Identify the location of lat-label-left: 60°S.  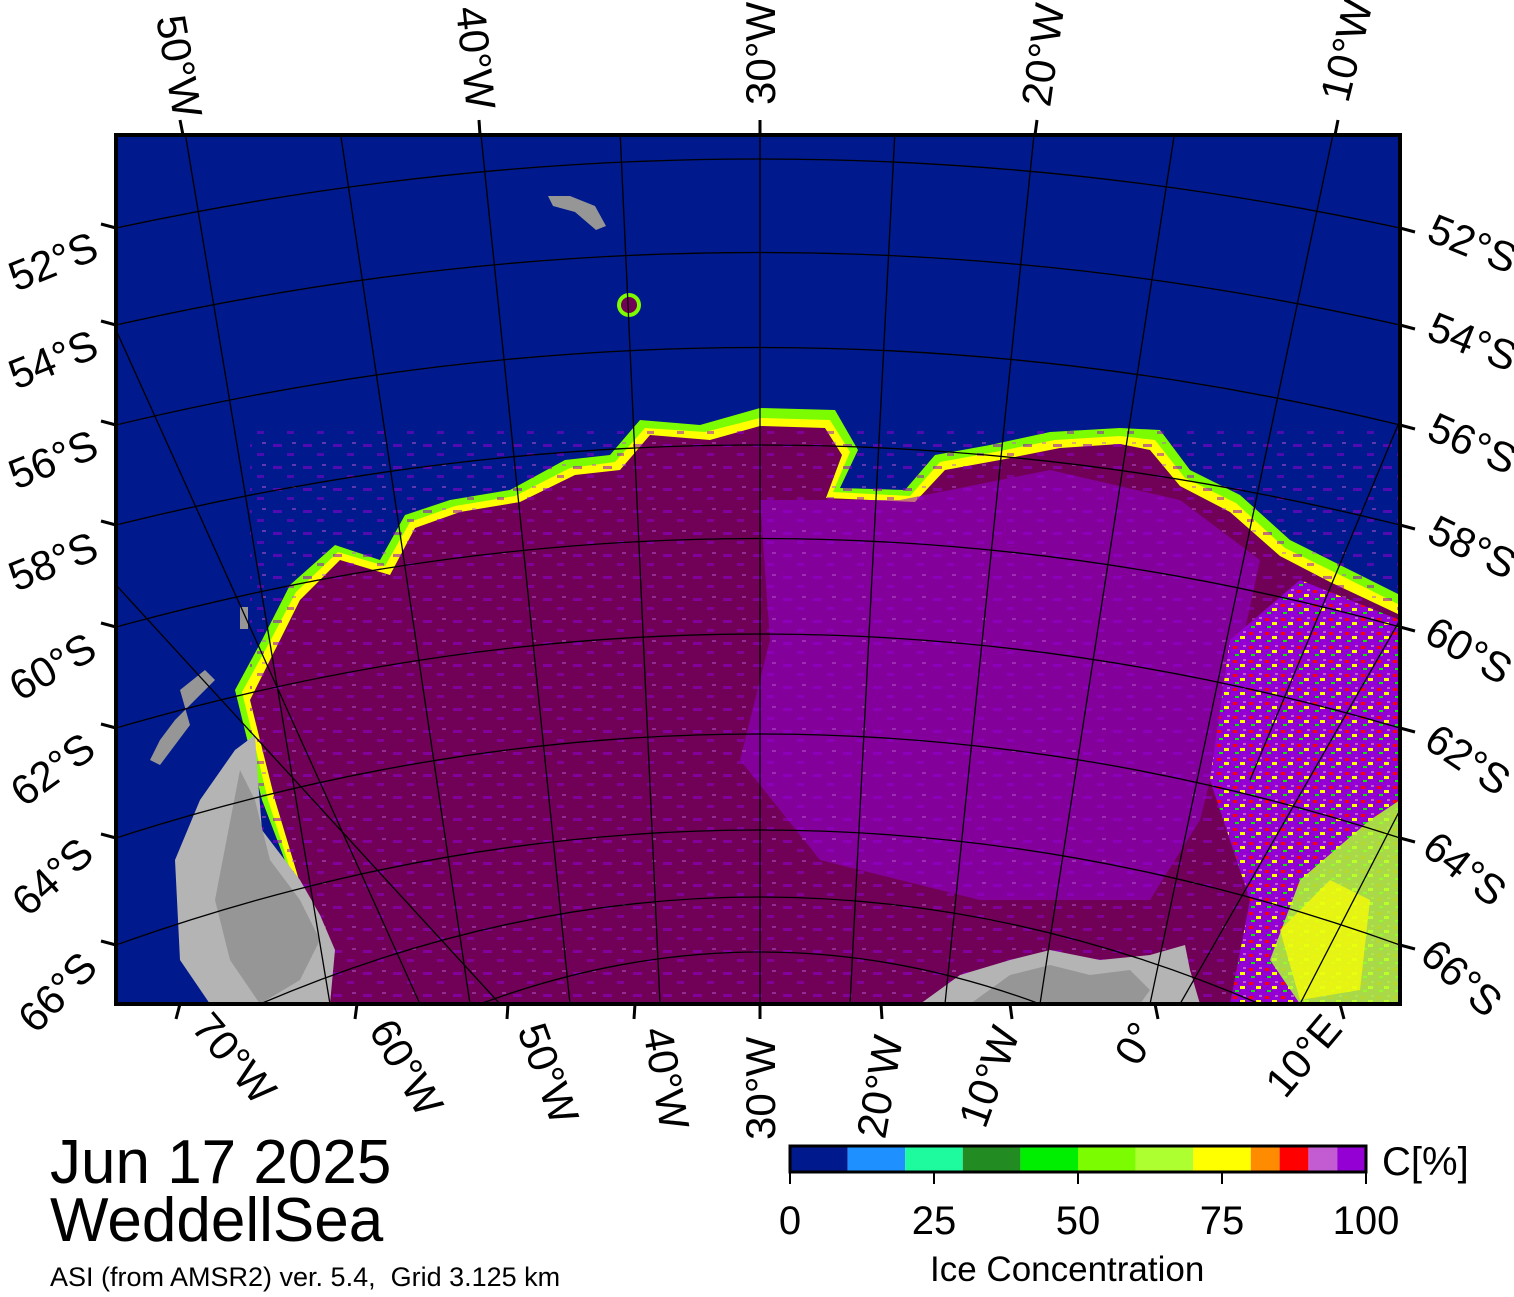
(52, 666).